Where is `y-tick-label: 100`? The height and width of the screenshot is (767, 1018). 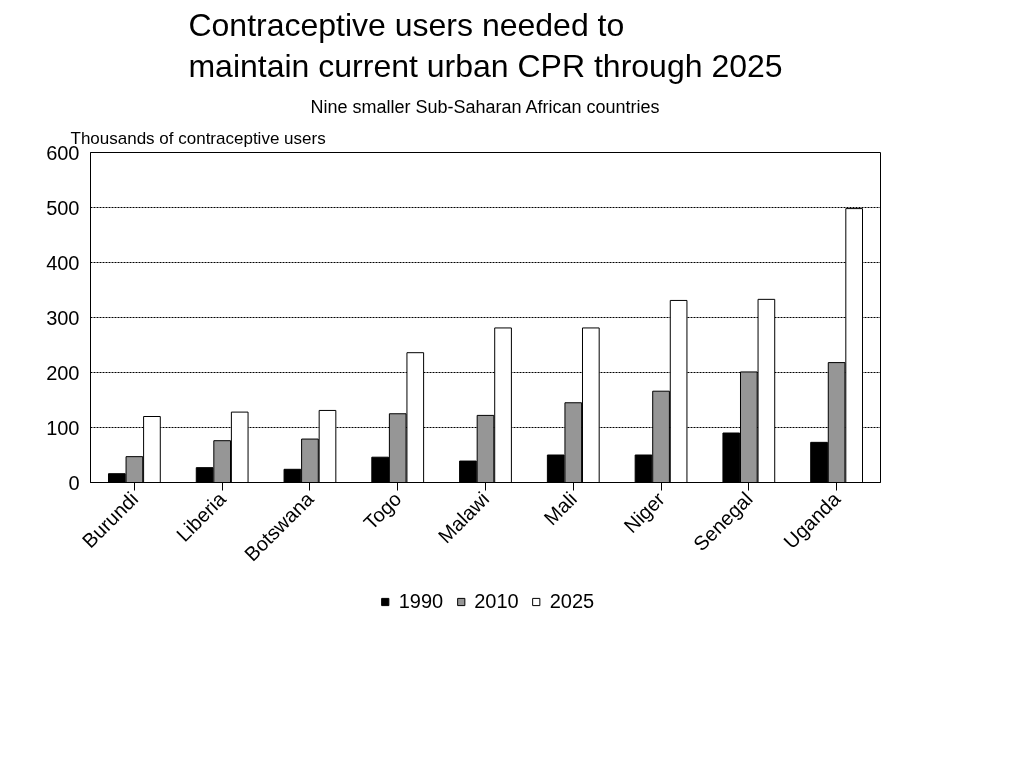 y-tick-label: 100 is located at coordinates (63, 427).